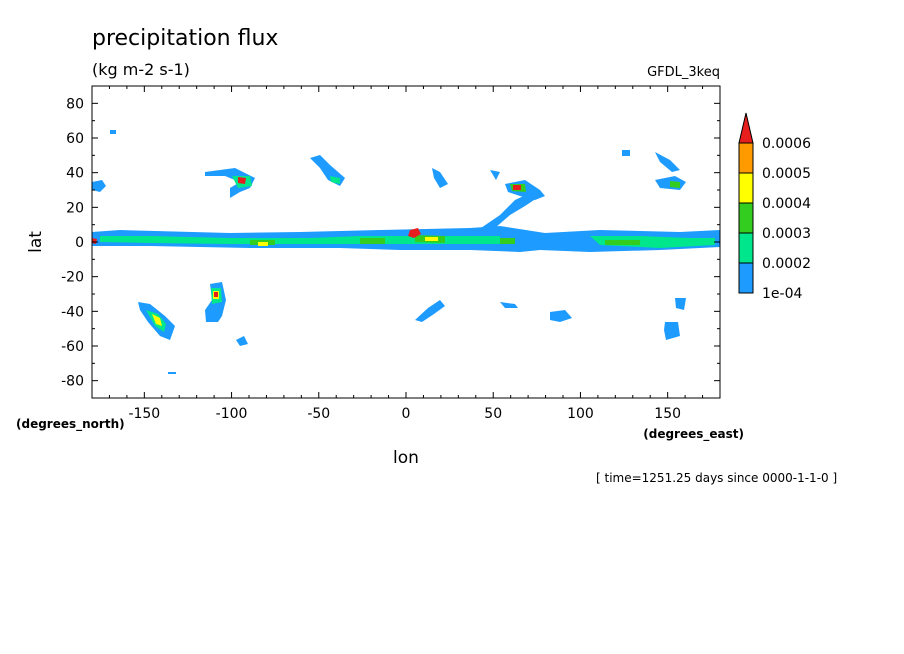 This screenshot has width=904, height=654. I want to click on patch-s-20e, so click(550, 319).